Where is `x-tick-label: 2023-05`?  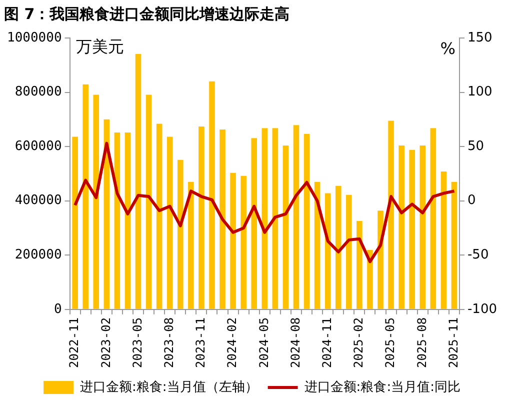 x-tick-label: 2023-05 is located at coordinates (137, 342).